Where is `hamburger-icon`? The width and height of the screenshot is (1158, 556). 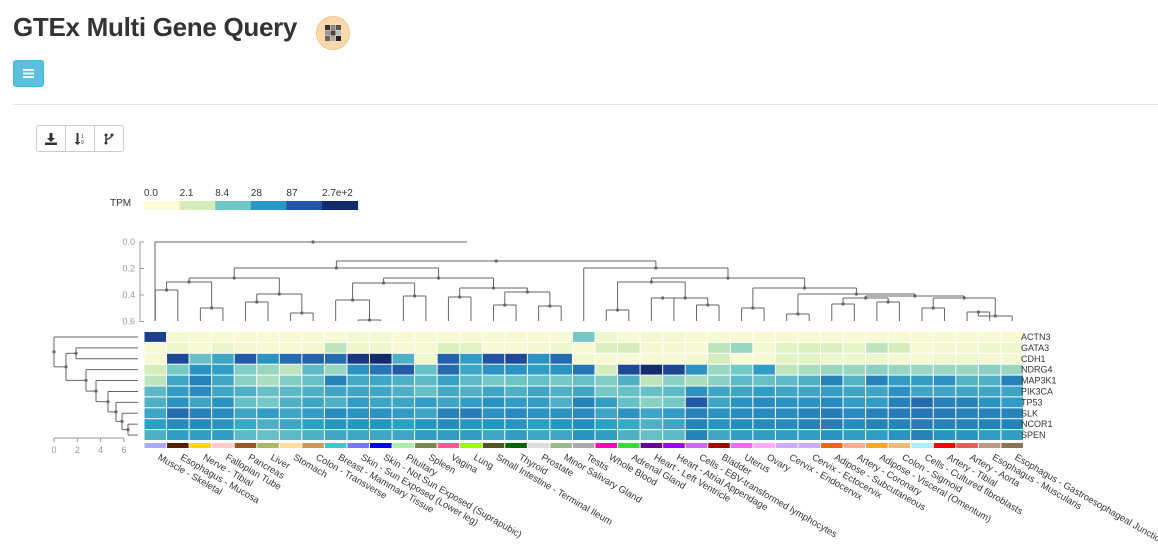 hamburger-icon is located at coordinates (28, 73).